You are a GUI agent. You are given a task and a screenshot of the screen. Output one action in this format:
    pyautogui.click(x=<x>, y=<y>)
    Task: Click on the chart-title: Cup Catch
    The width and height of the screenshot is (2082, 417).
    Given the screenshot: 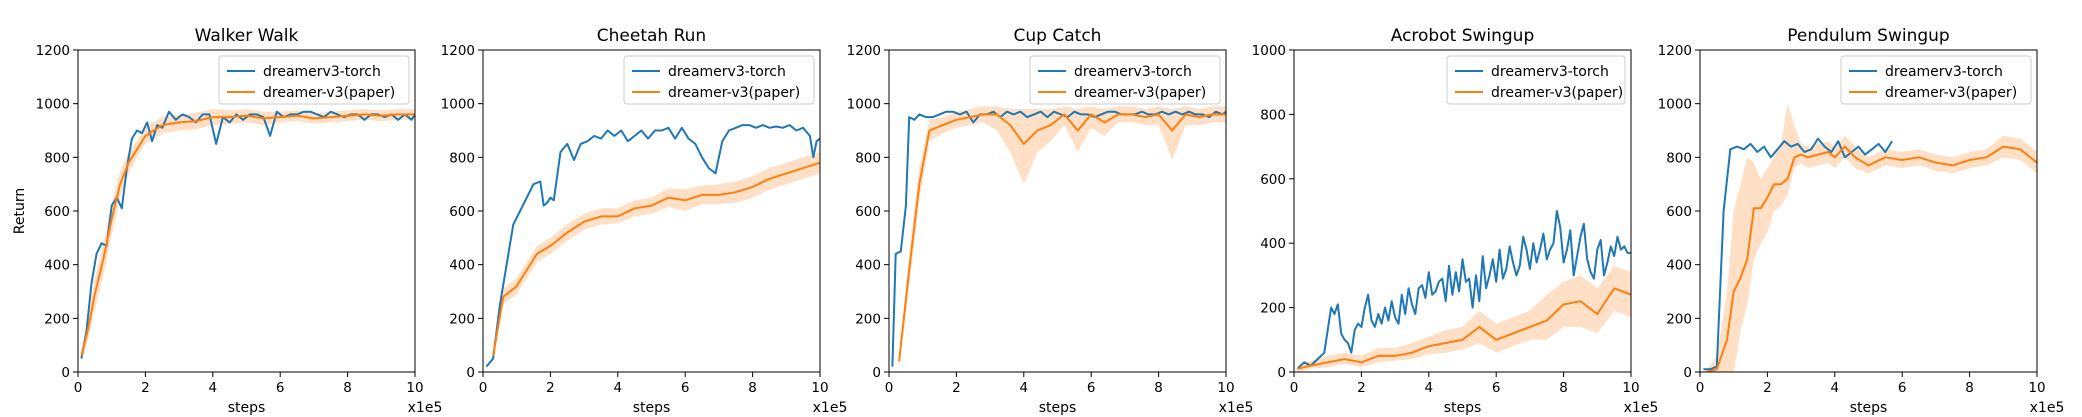 What is the action you would take?
    pyautogui.click(x=1058, y=36)
    